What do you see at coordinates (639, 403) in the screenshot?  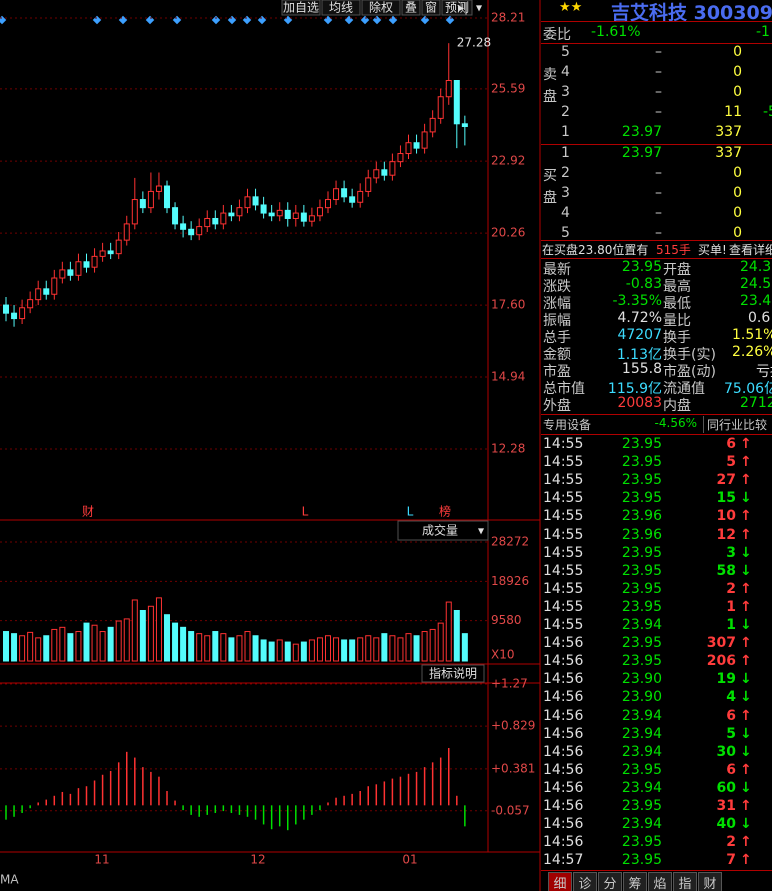 I see `value: 20083` at bounding box center [639, 403].